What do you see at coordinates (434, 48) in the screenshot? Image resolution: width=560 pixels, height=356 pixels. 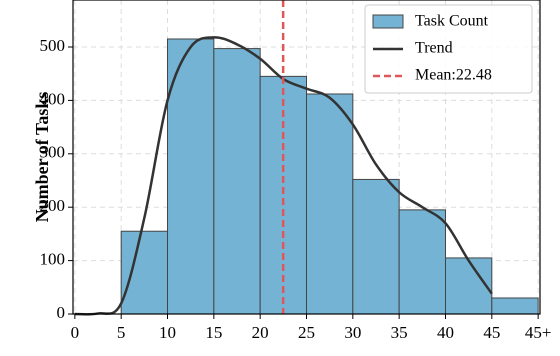 I see `legend-label: Trend` at bounding box center [434, 48].